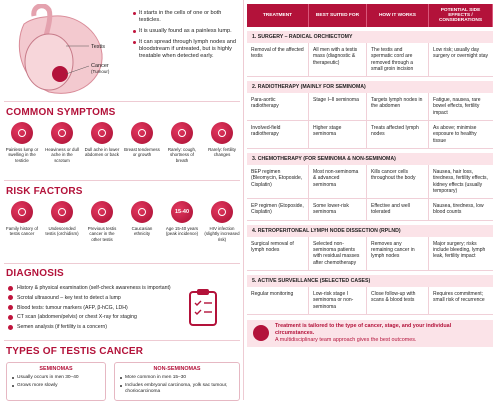 Image resolution: width=495 pixels, height=401 pixels. Describe the element at coordinates (398, 107) in the screenshot. I see `table-cell: Targets lymph nodes in the abdomen` at that location.